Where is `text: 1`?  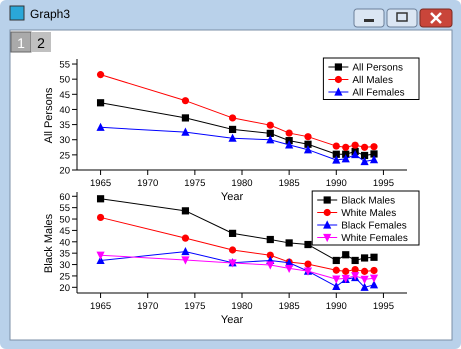
text: 1 is located at coordinates (21, 43).